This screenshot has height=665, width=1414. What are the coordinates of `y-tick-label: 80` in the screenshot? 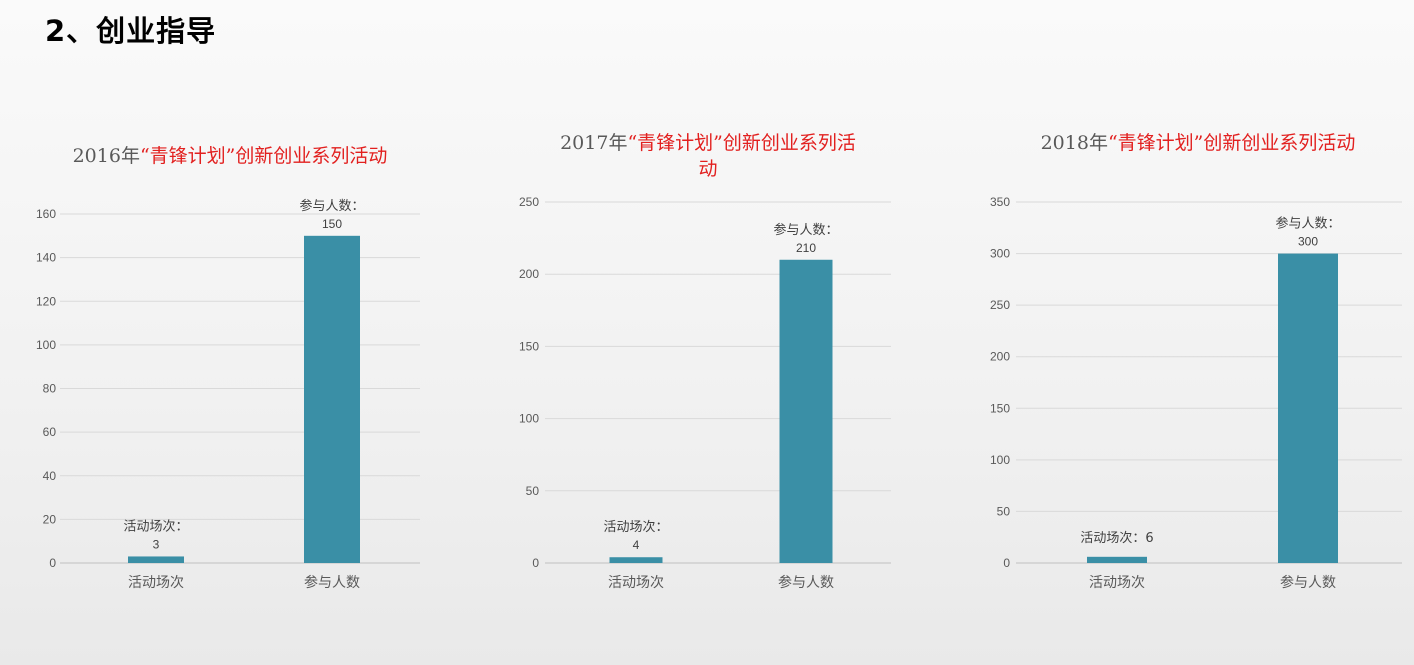 It's located at (50, 389).